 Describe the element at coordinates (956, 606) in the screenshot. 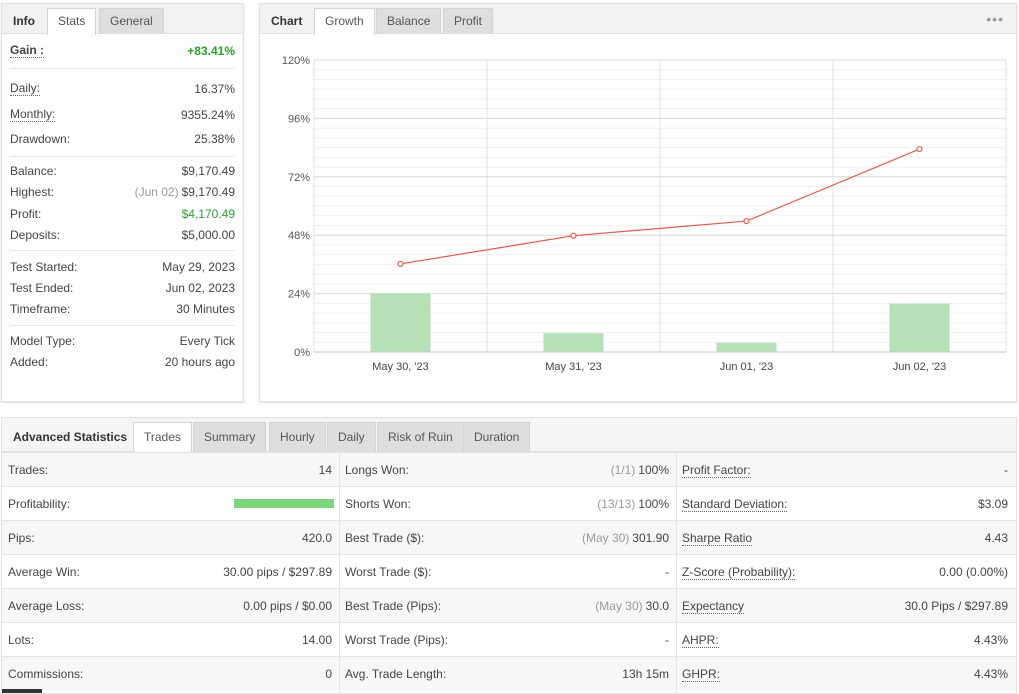

I see `stat-value: 30.0 Pips / $297.89` at that location.